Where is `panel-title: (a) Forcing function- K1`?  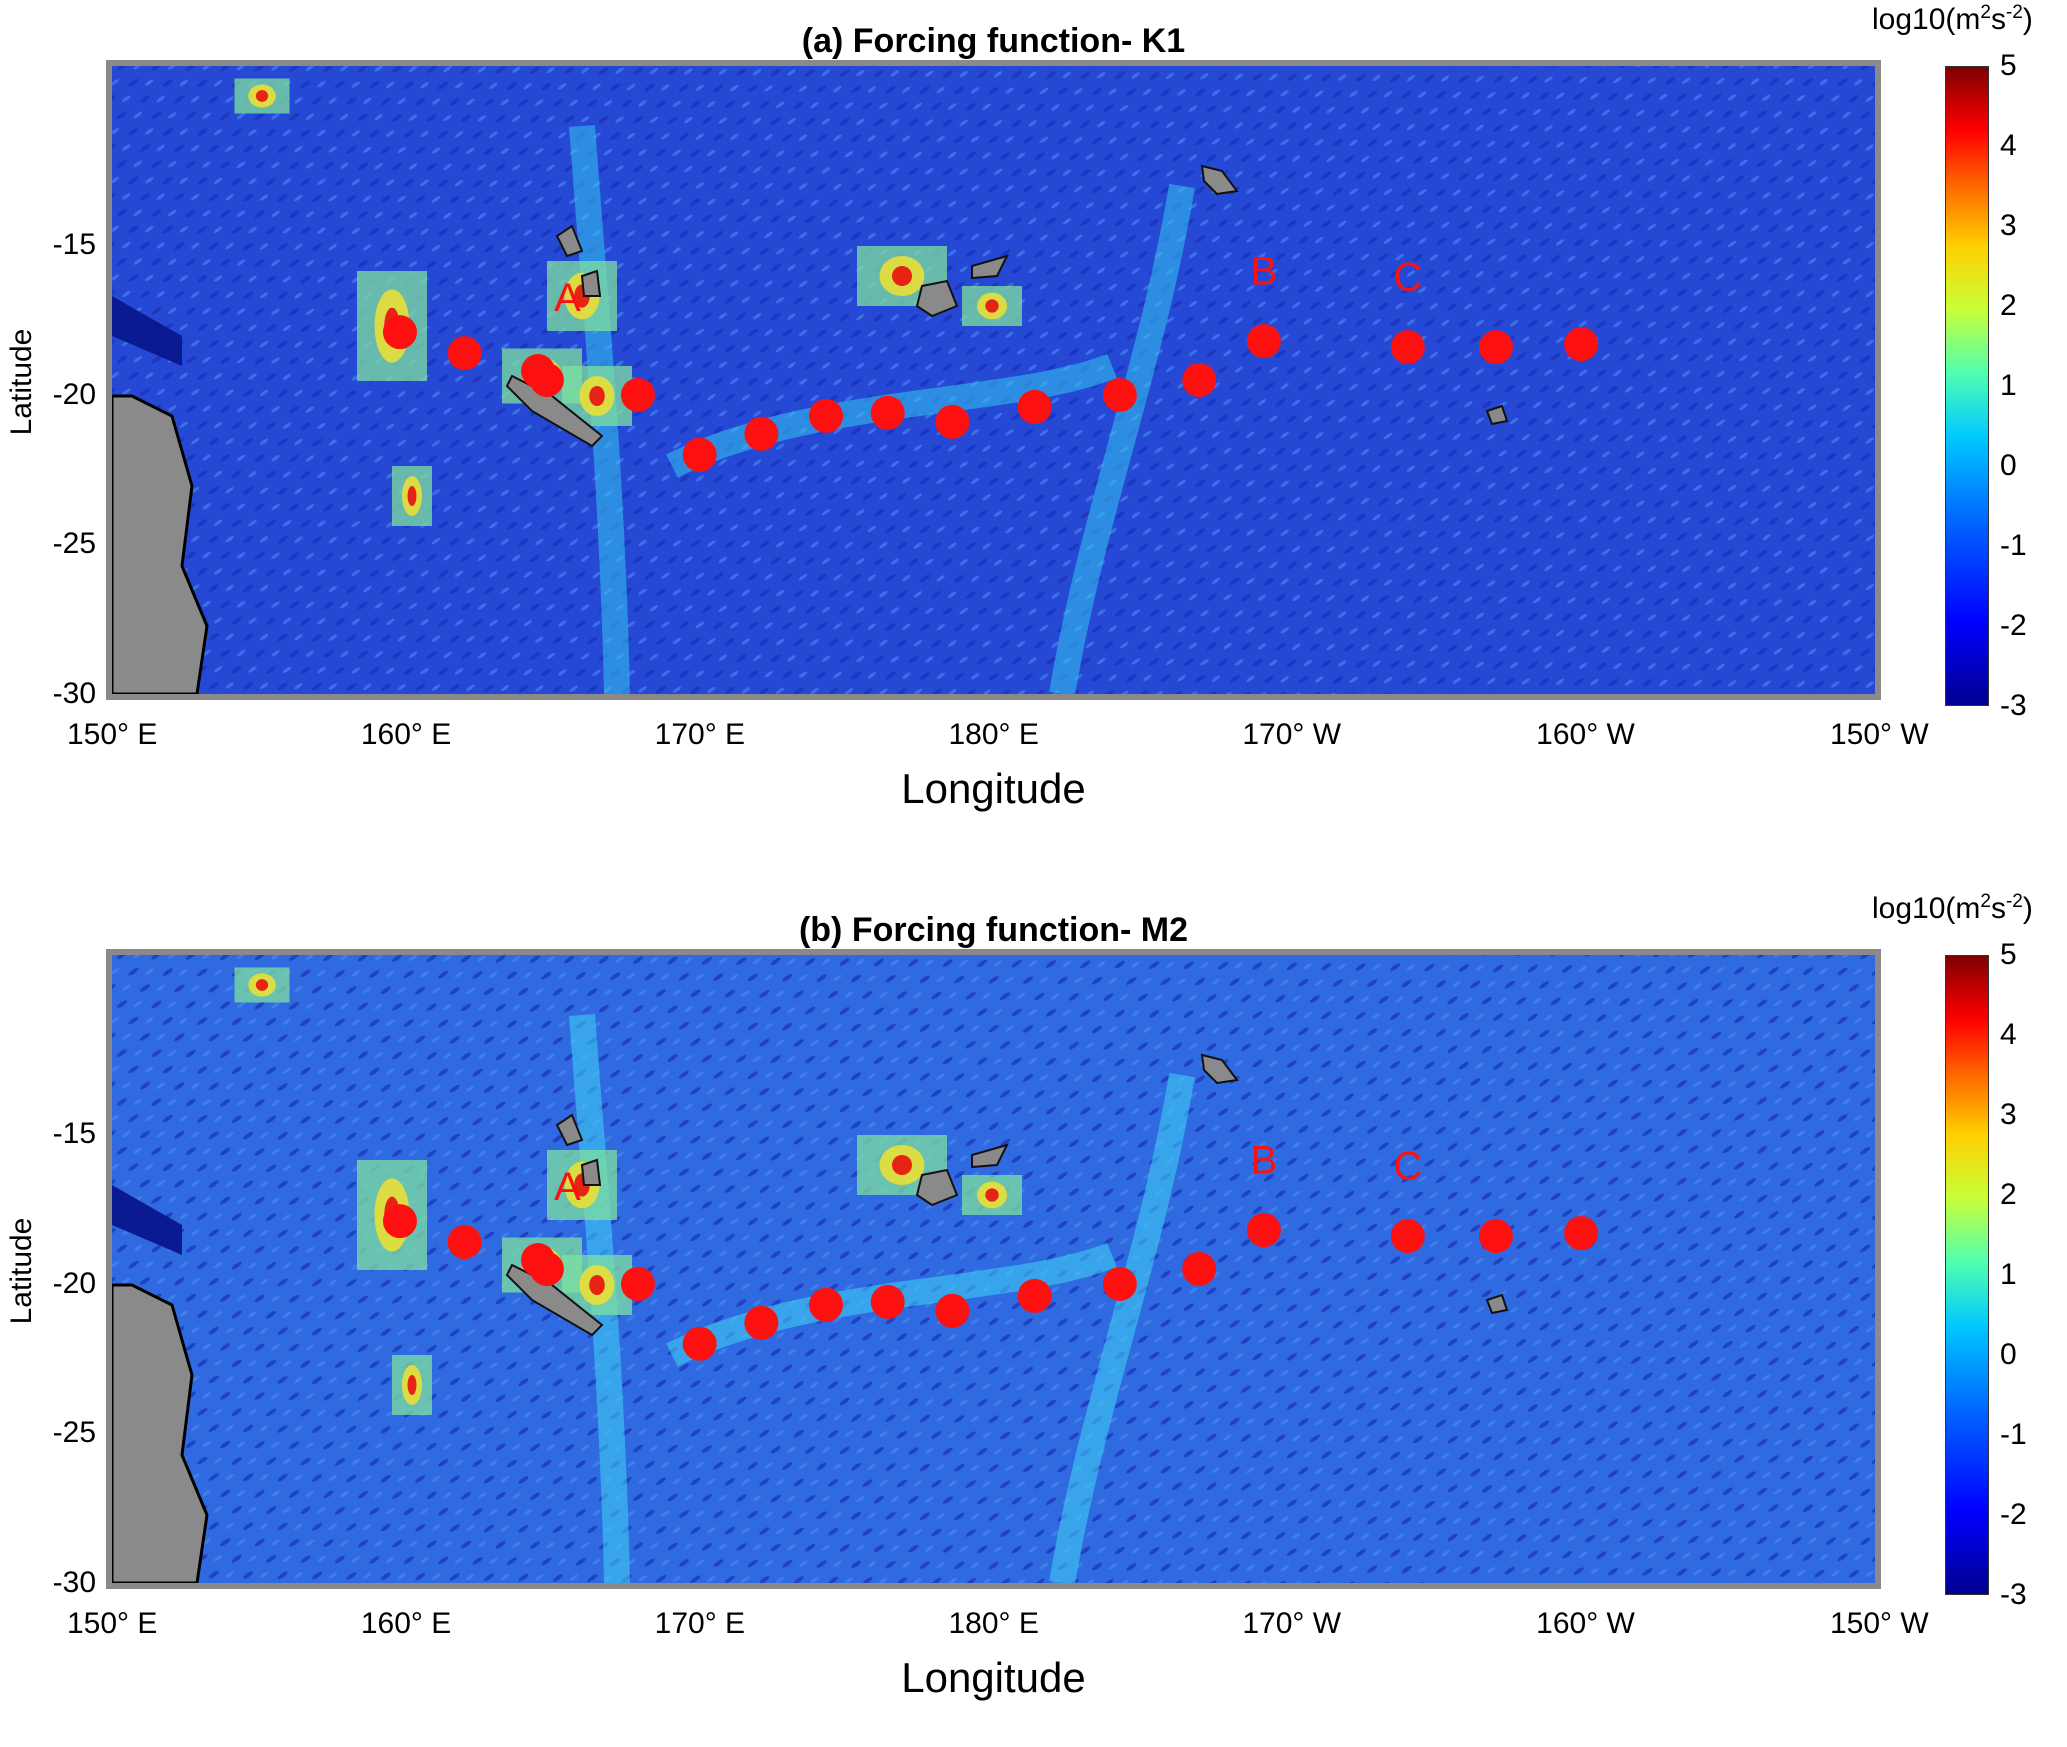
panel-title: (a) Forcing function- K1 is located at coordinates (993, 41).